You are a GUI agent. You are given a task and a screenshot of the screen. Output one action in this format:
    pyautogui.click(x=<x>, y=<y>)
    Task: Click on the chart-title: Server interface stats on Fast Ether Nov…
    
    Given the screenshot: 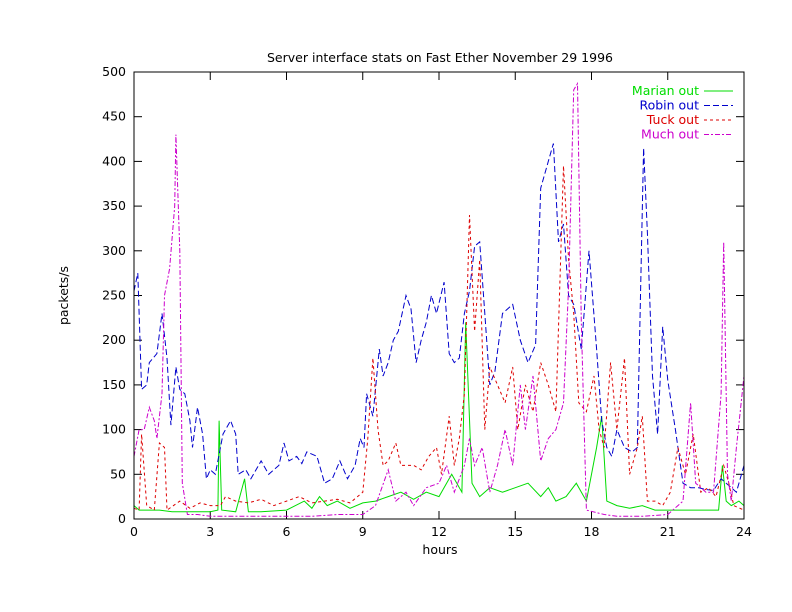 What is the action you would take?
    pyautogui.click(x=440, y=57)
    